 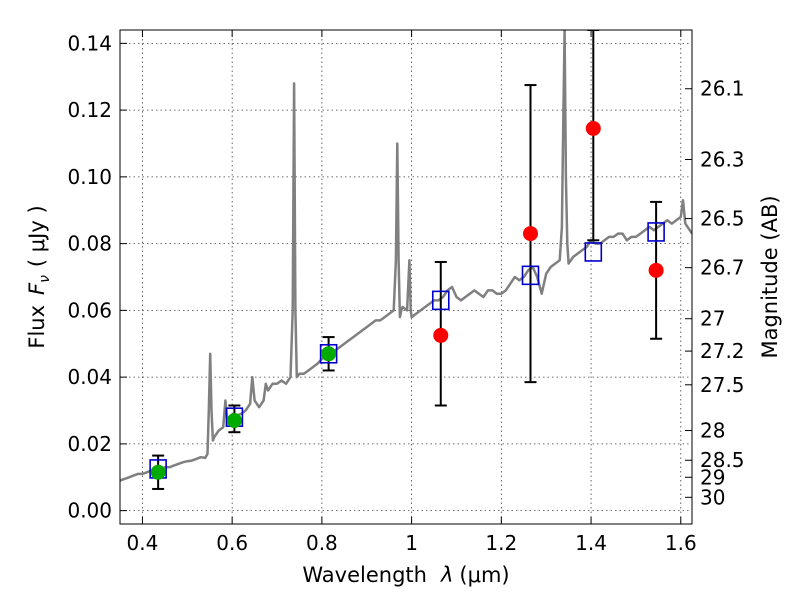 I want to click on mag-tick-label: 26.7, so click(x=722, y=268).